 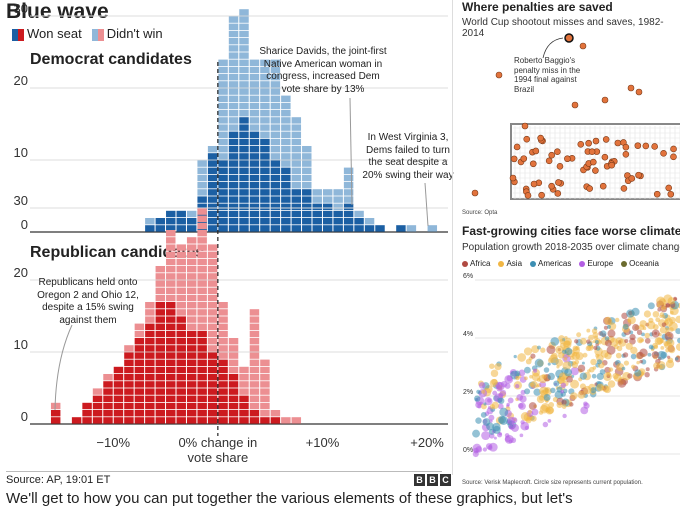 I want to click on baggio-miss-dot, so click(x=569, y=38).